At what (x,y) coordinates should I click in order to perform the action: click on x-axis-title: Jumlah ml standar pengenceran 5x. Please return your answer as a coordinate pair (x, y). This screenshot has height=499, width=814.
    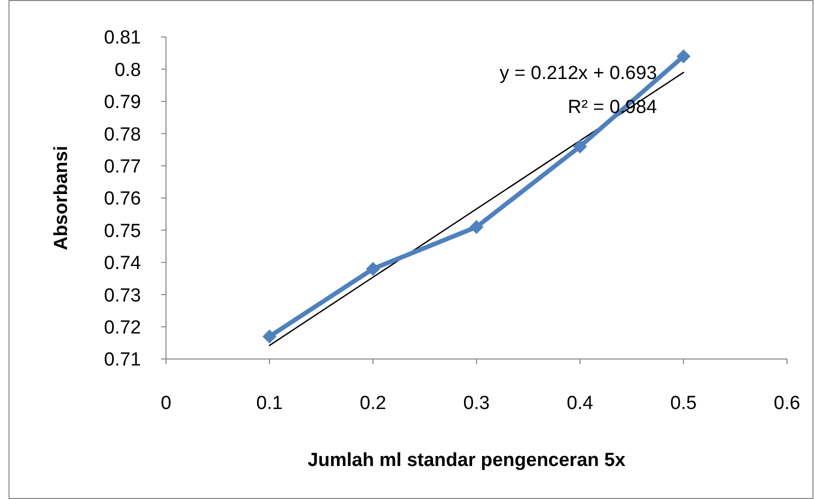
    Looking at the image, I should click on (467, 460).